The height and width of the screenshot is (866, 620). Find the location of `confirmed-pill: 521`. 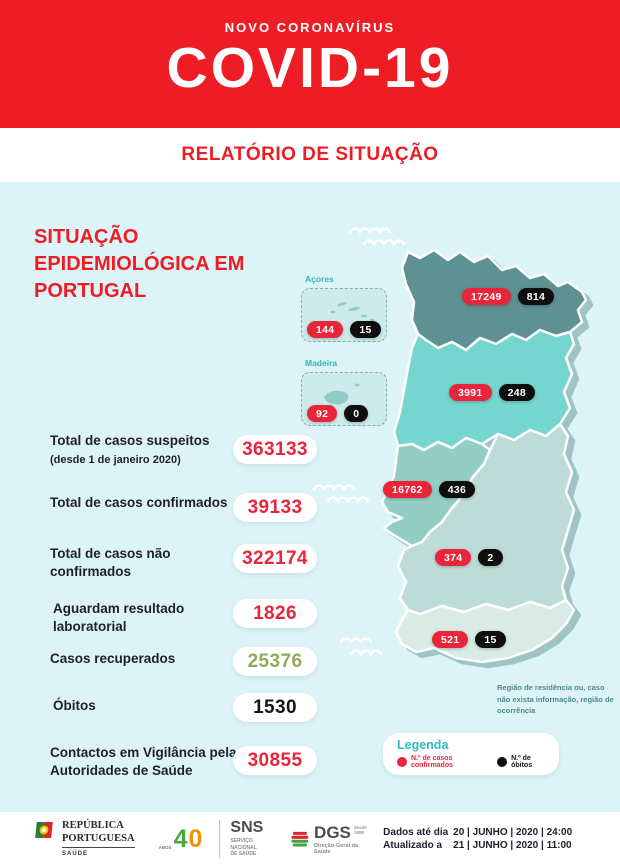

confirmed-pill: 521 is located at coordinates (450, 639).